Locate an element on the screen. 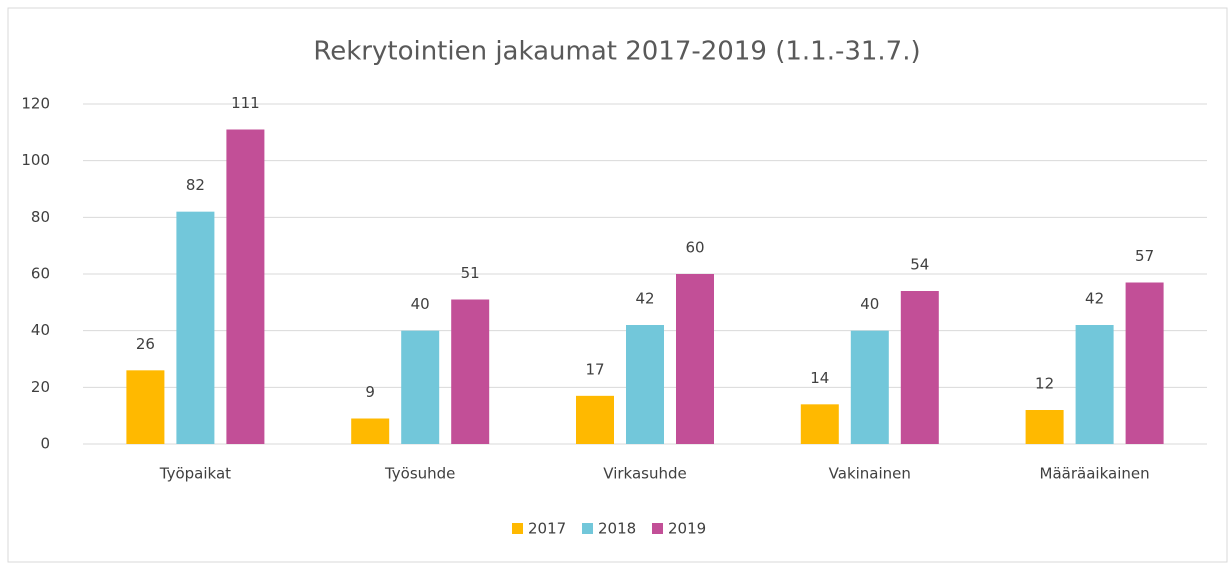 The image size is (1228, 563). y-tick-label: 80 is located at coordinates (40, 217).